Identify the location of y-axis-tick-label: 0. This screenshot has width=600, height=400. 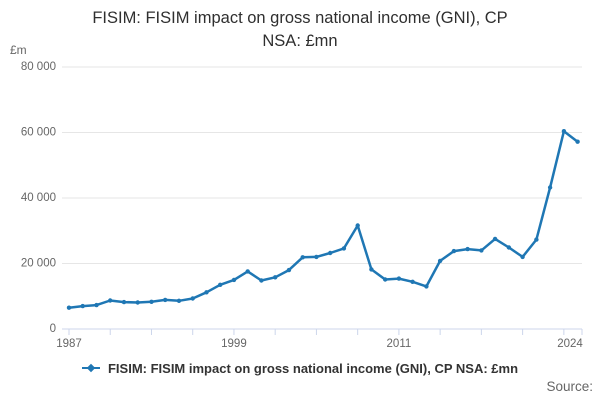
(53, 329).